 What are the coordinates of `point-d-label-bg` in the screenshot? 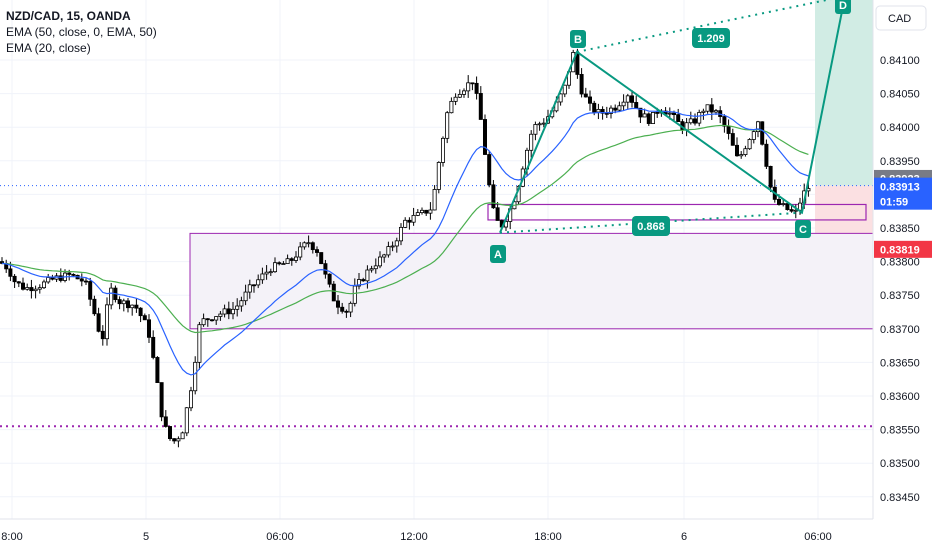 It's located at (843, 7).